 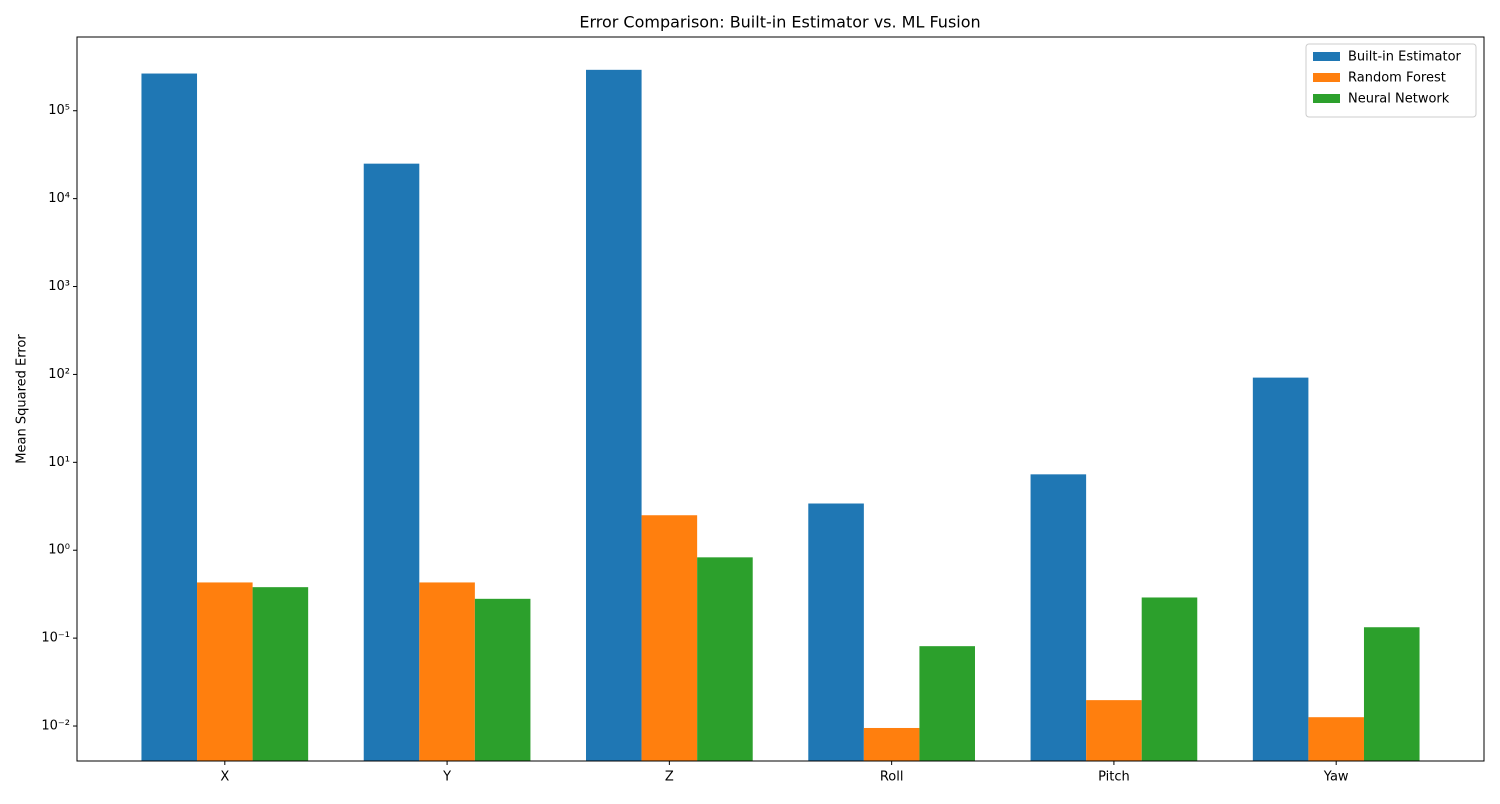 I want to click on y-tick-label: 10², so click(x=59, y=374).